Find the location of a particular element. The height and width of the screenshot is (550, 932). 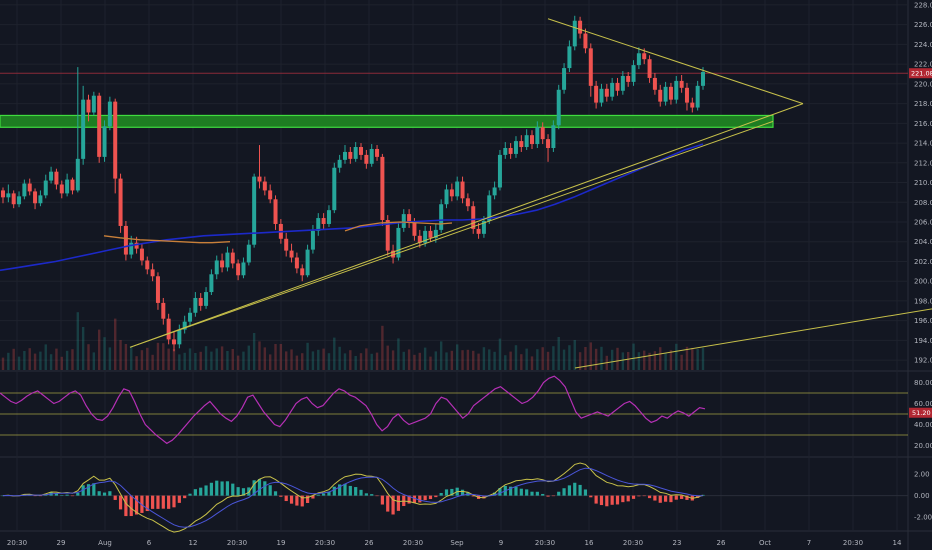

price-tick-label: 194.00 is located at coordinates (923, 341).